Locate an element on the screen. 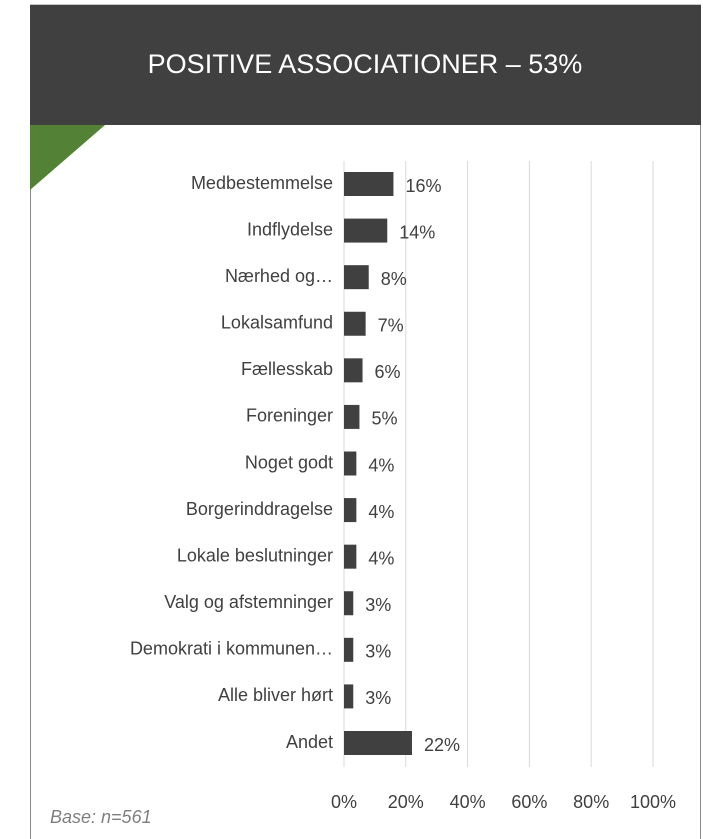 The height and width of the screenshot is (839, 703). corner-triangle is located at coordinates (67, 157).